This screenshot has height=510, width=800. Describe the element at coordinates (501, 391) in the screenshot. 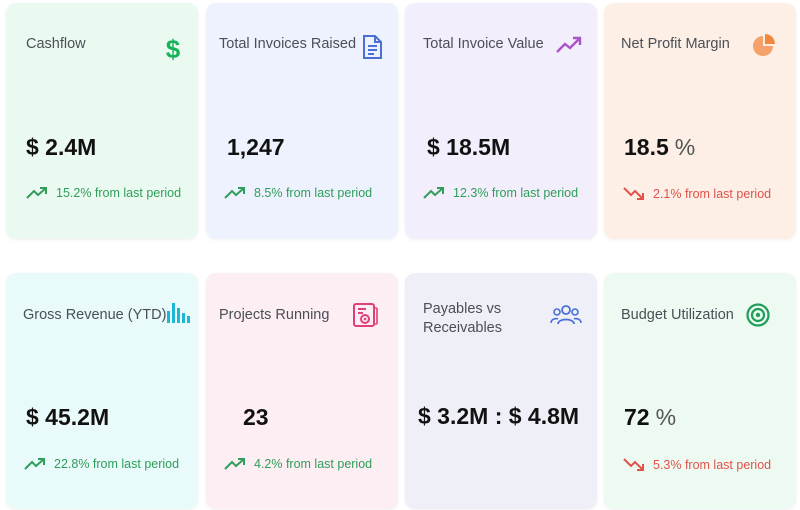

I see `payables-vs-receivables-card: Payables vs Receivables $ 3.2M : $ 4.8M` at that location.